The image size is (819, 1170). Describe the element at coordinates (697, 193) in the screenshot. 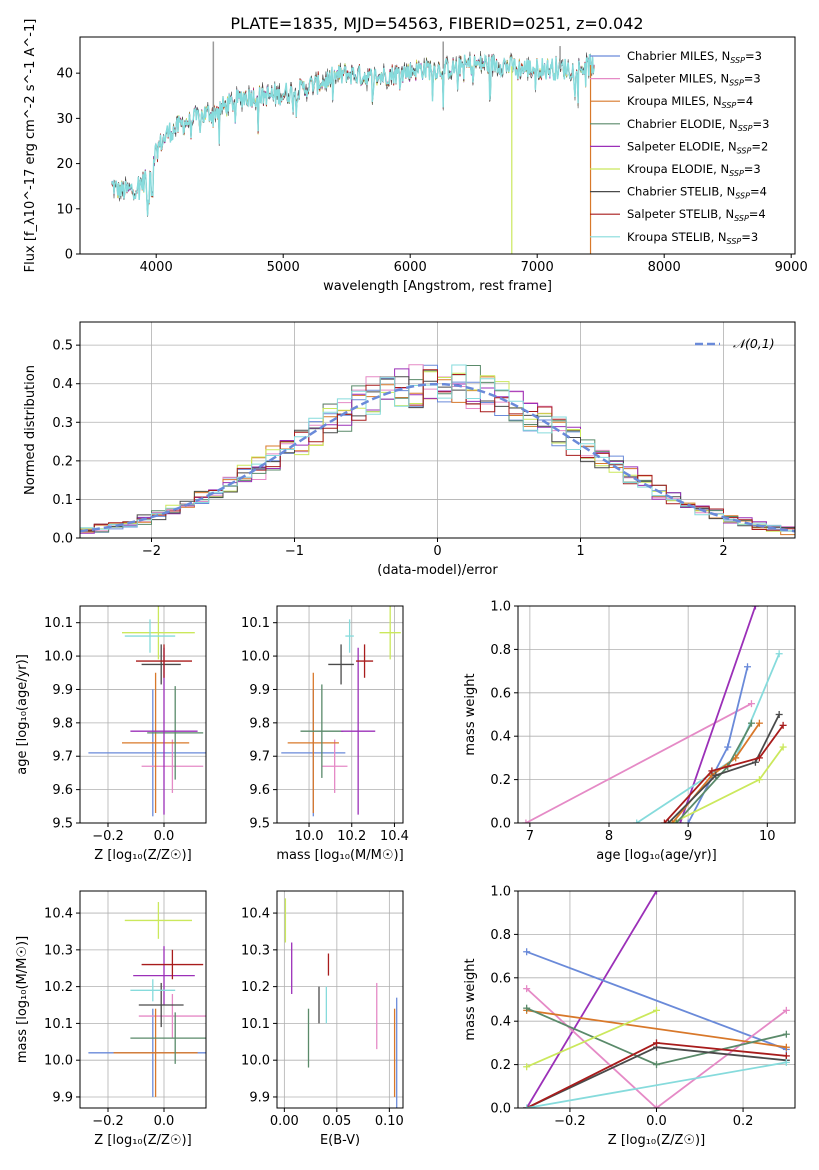

I see `legend-entry: Chabrier STELIB, NSSP=4` at that location.